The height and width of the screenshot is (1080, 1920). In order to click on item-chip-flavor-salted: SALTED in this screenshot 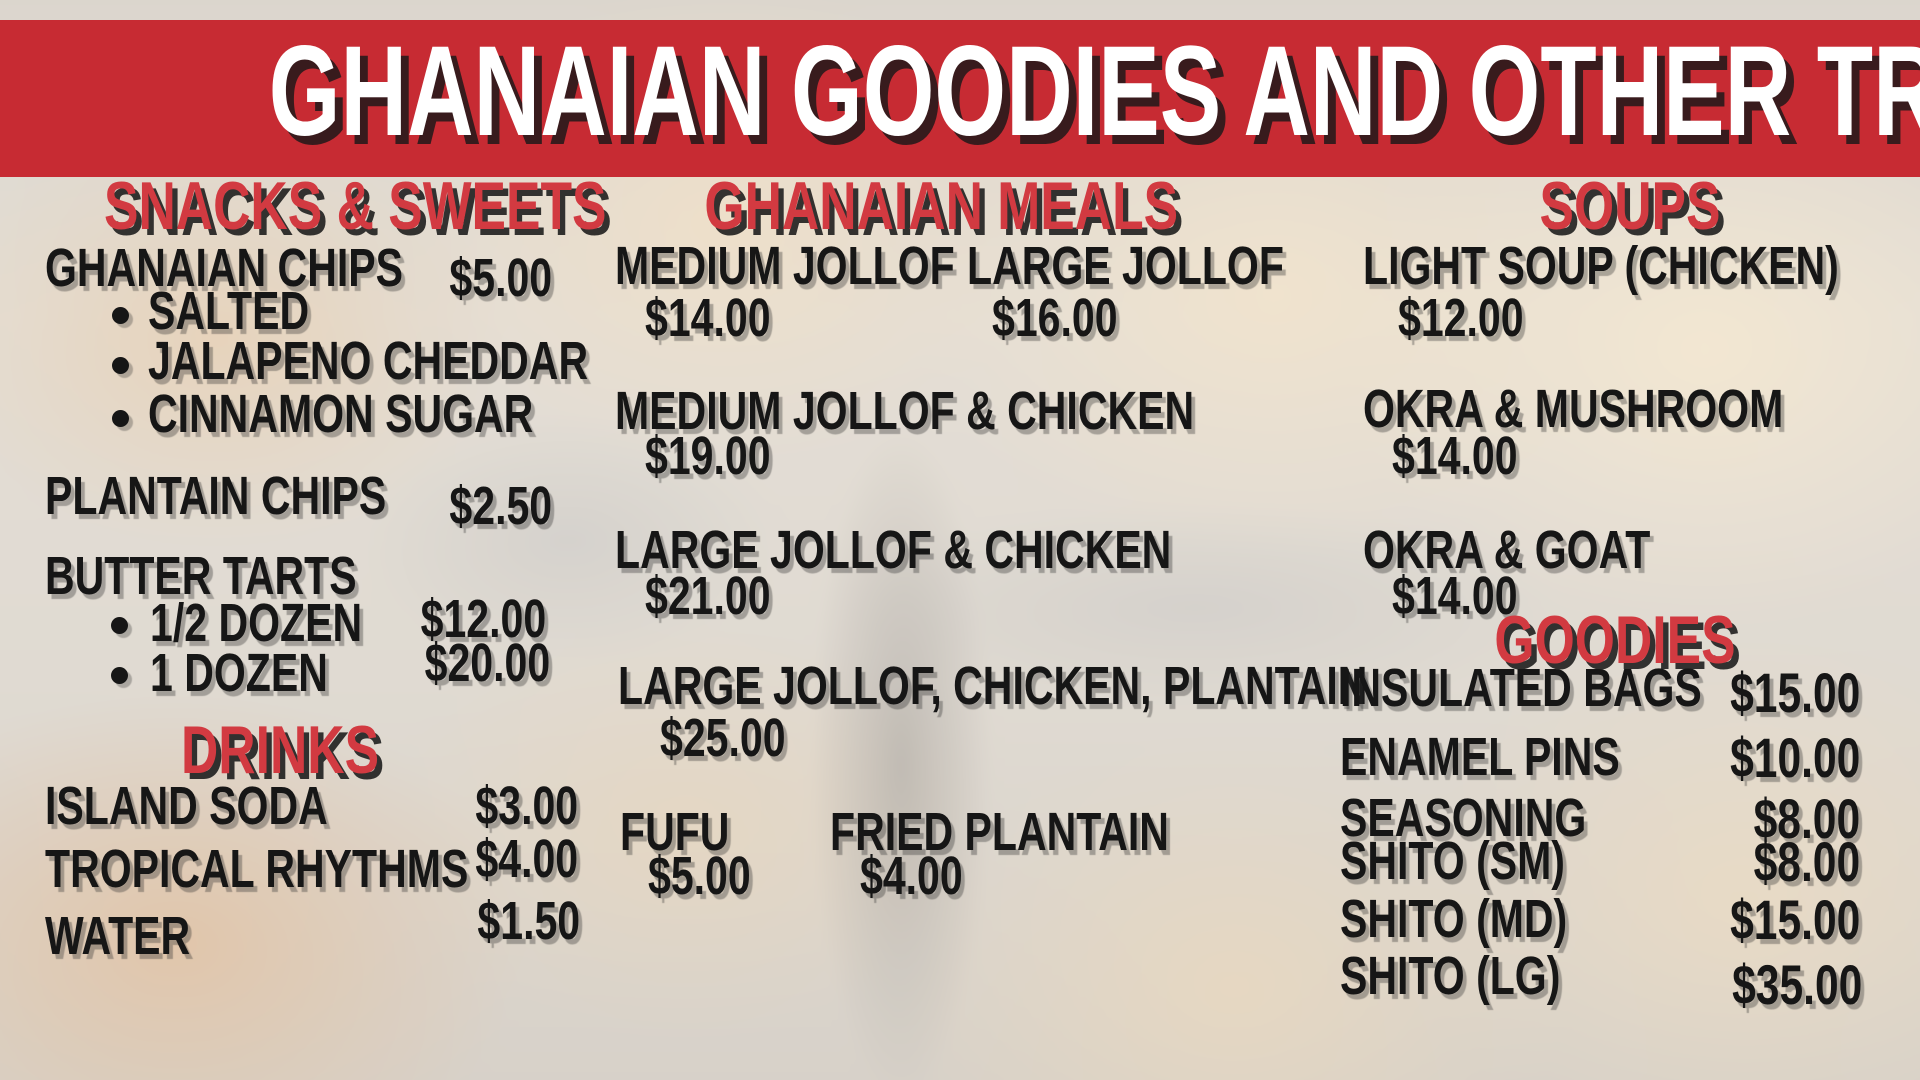, I will do `click(229, 311)`.